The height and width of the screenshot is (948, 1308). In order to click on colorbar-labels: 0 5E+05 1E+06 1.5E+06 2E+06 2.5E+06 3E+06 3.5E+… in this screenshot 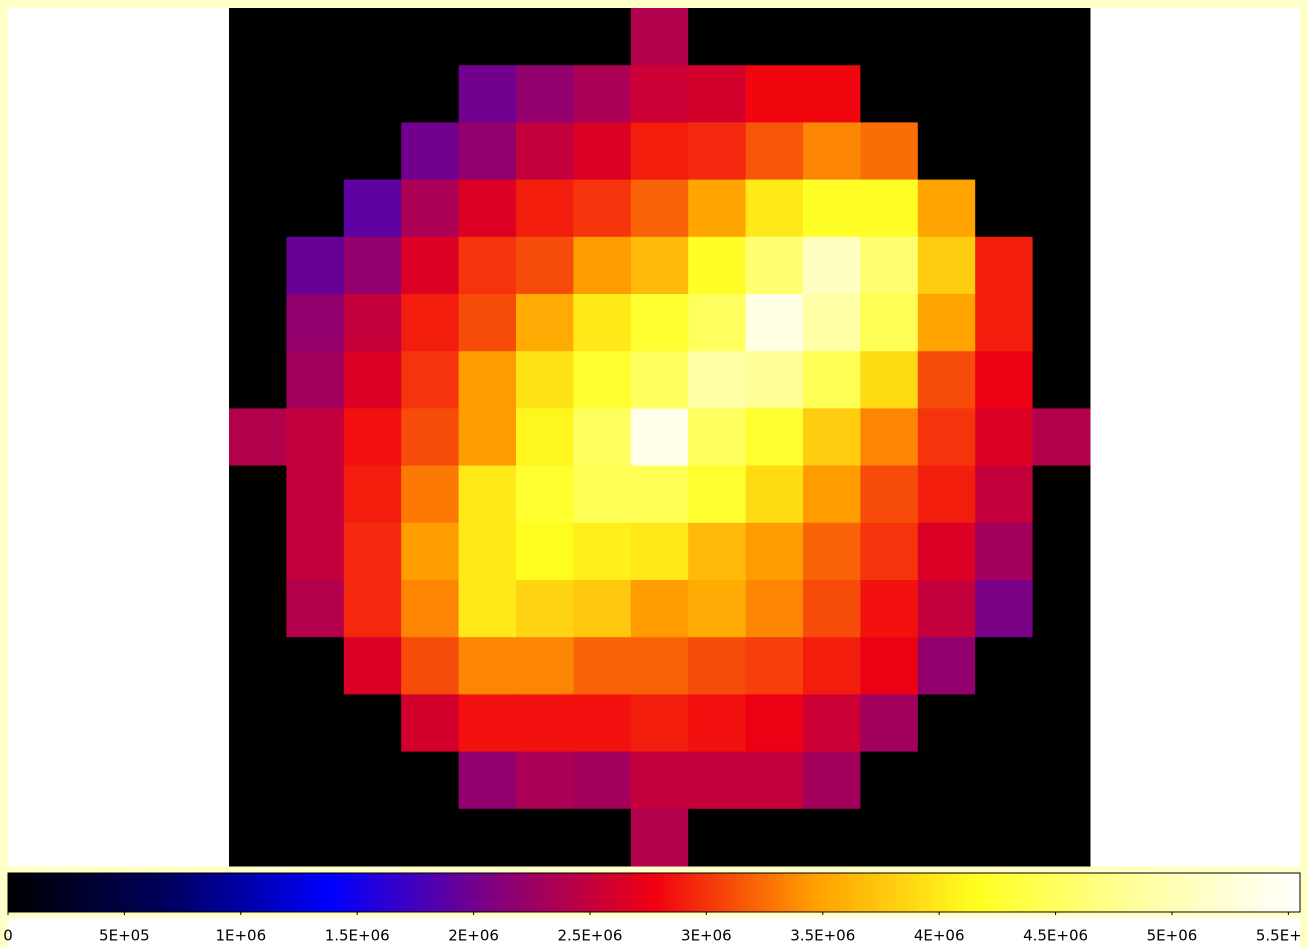, I will do `click(651, 936)`.